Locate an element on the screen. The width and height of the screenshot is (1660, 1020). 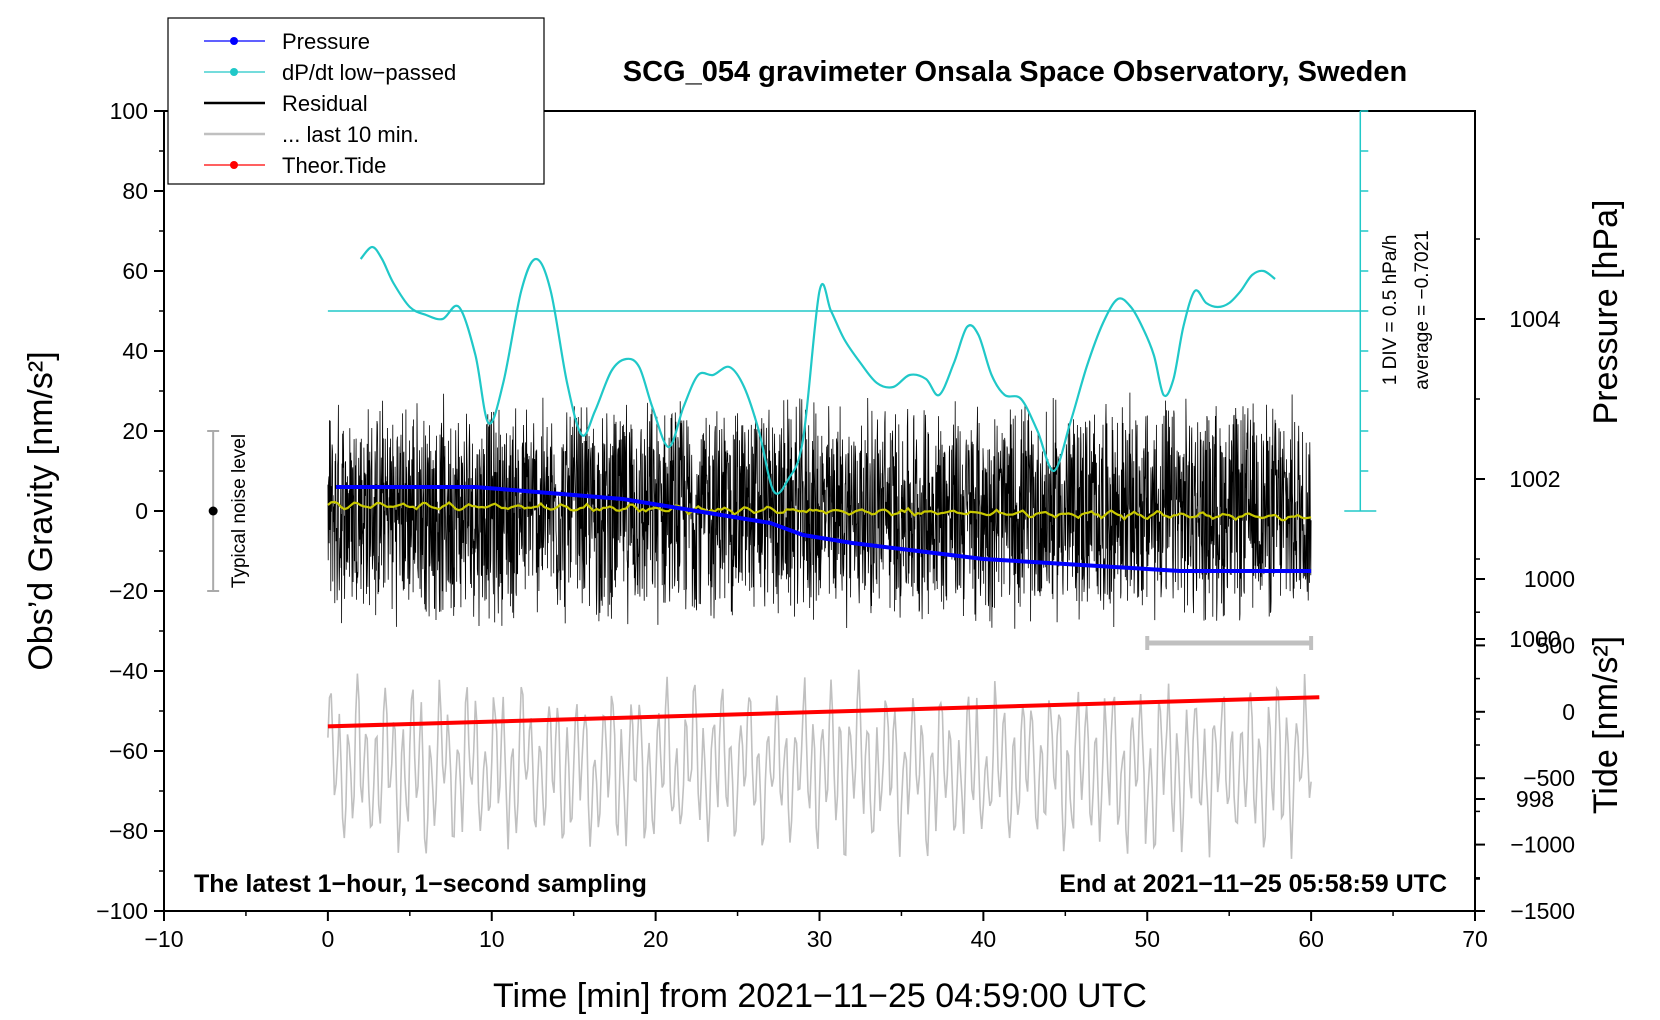
x-tick-label: 70 is located at coordinates (1475, 939).